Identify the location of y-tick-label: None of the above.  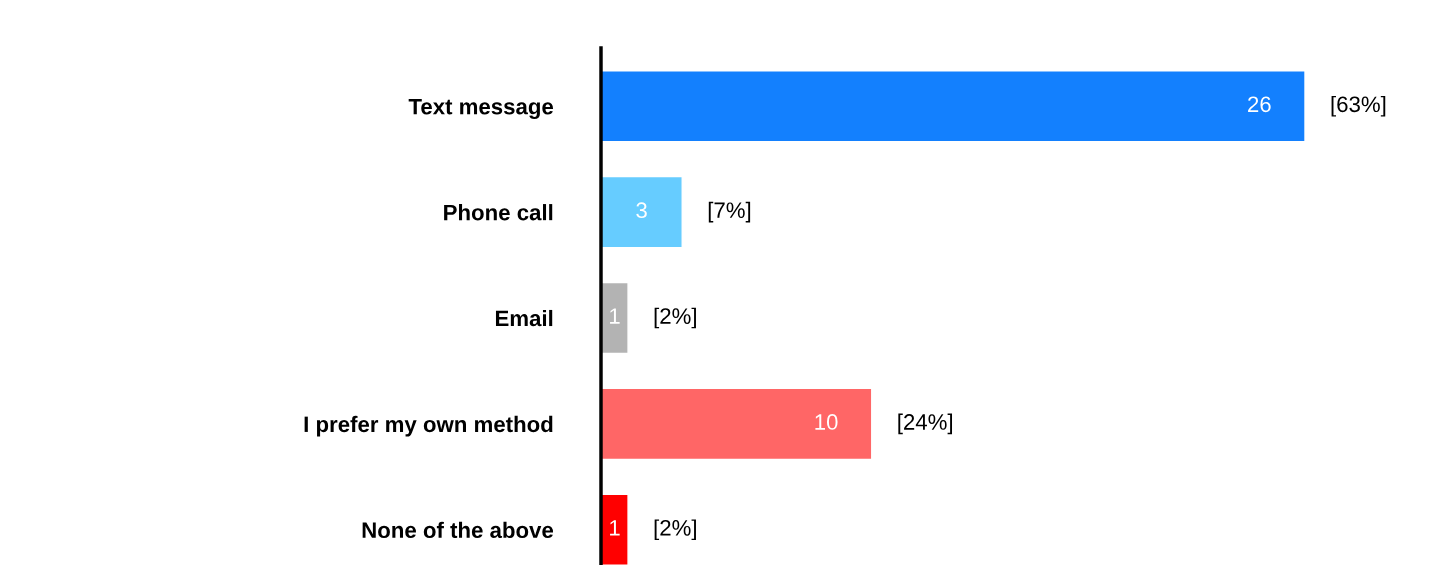
(458, 530).